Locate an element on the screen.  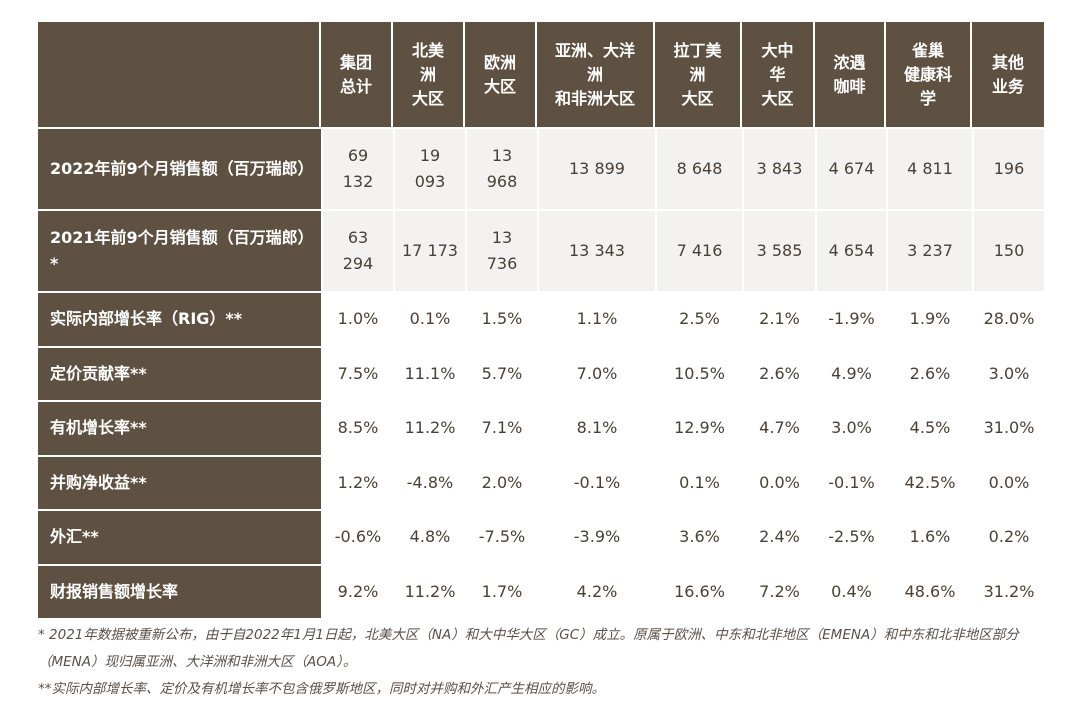
table-cell: 196 is located at coordinates (1008, 168).